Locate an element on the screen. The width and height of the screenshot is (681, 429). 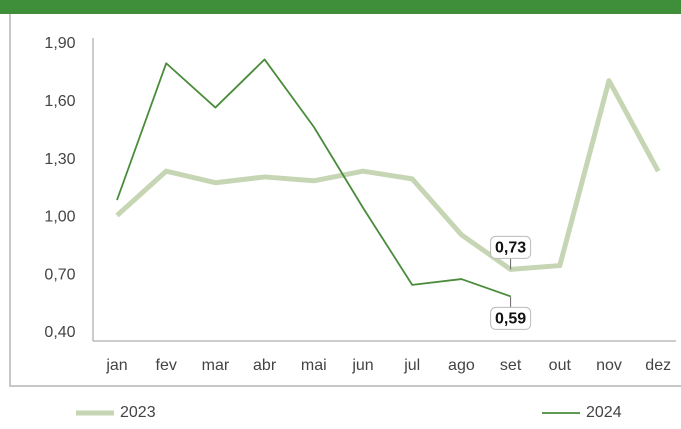
y-tick-label: 1,30 is located at coordinates (59, 159).